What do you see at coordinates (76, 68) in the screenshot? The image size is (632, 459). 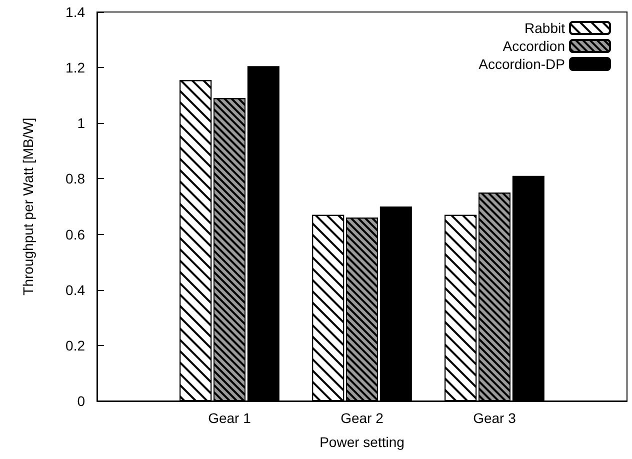 I see `y-tick-label: 1.2` at bounding box center [76, 68].